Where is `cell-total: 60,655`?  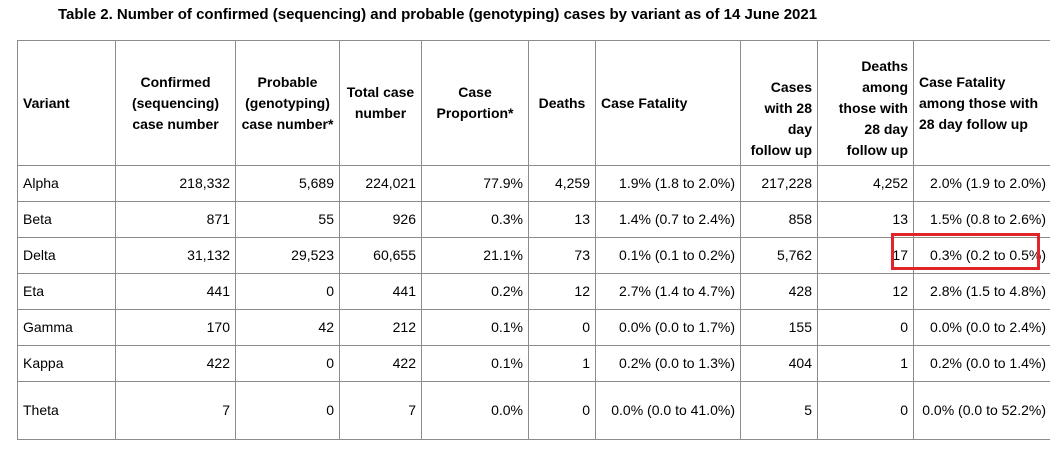
cell-total: 60,655 is located at coordinates (380, 255).